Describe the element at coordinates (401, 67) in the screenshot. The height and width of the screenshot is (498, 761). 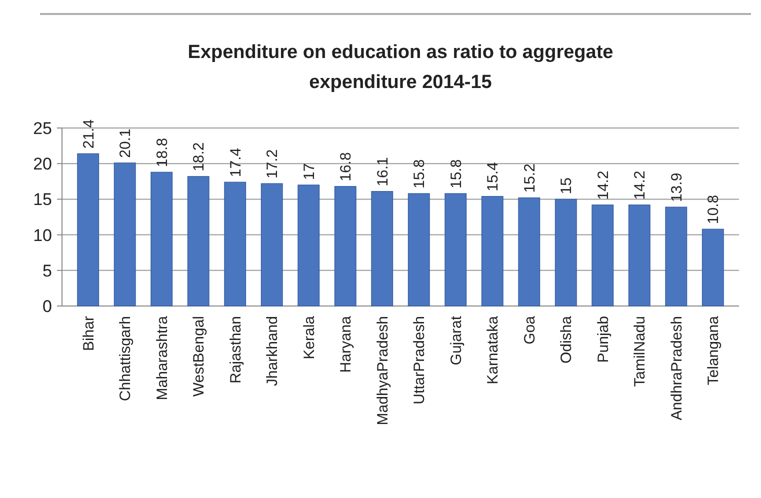
I see `chart-title: Expenditure on education as ratio to aggregate expenditure 2014-15` at that location.